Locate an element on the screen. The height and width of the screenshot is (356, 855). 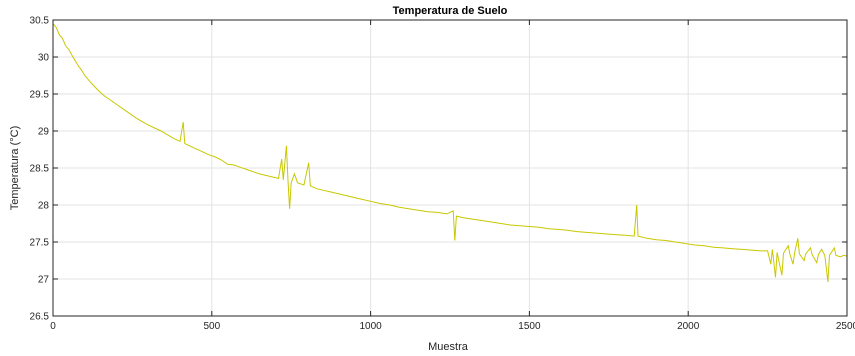
y-tick-label: 30 is located at coordinates (44, 58).